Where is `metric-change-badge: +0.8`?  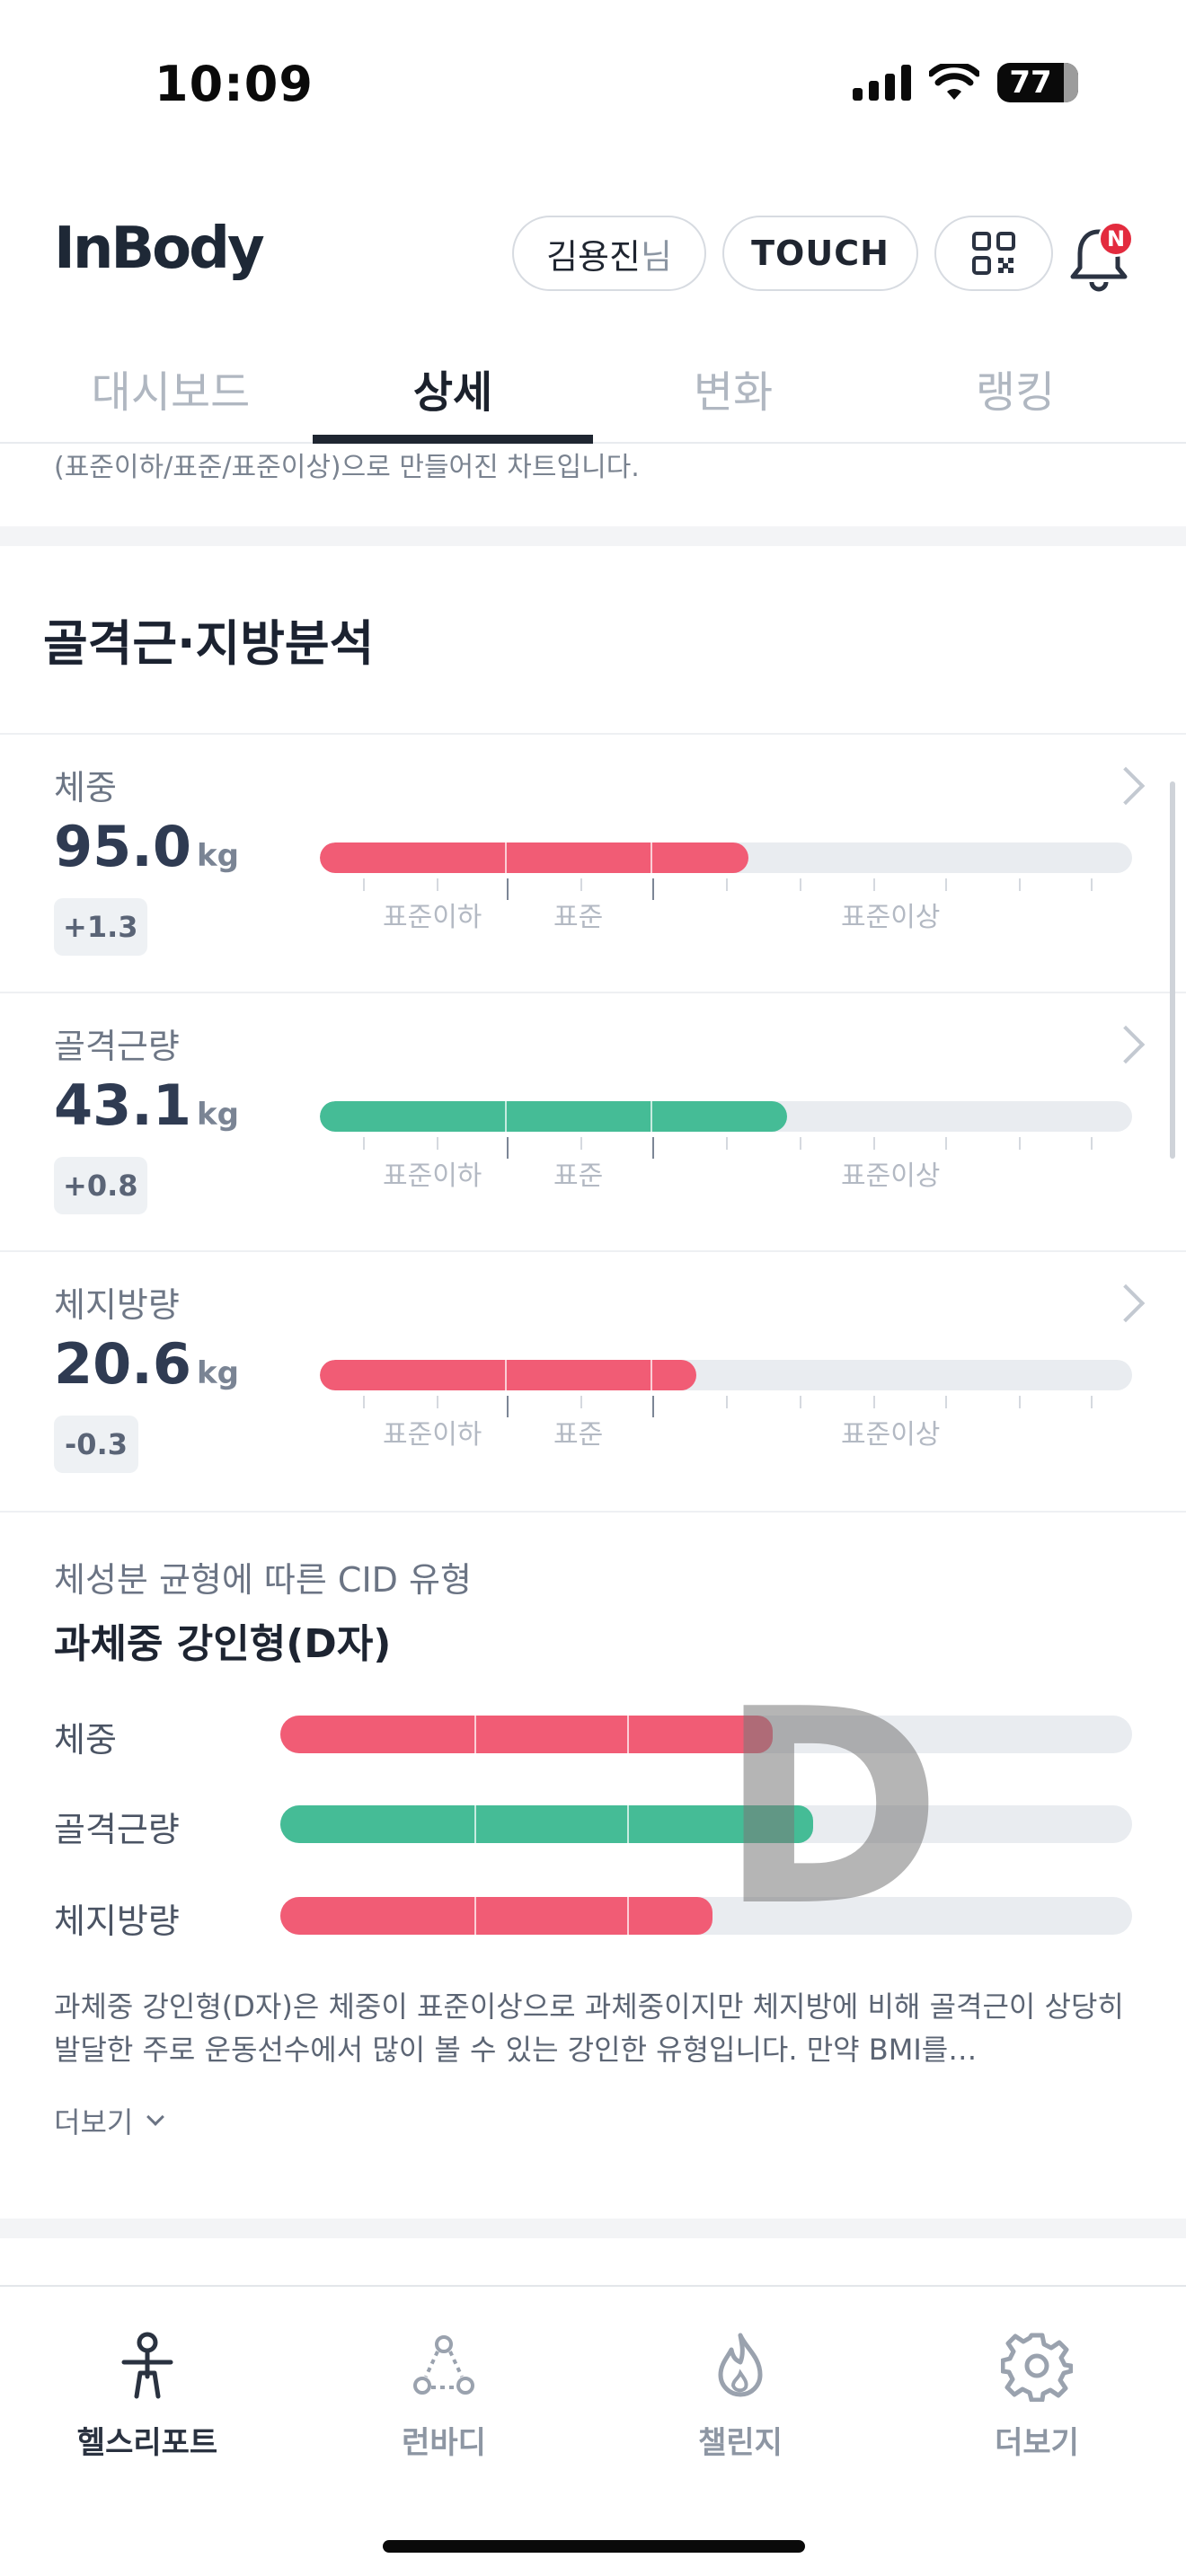 metric-change-badge: +0.8 is located at coordinates (100, 1185).